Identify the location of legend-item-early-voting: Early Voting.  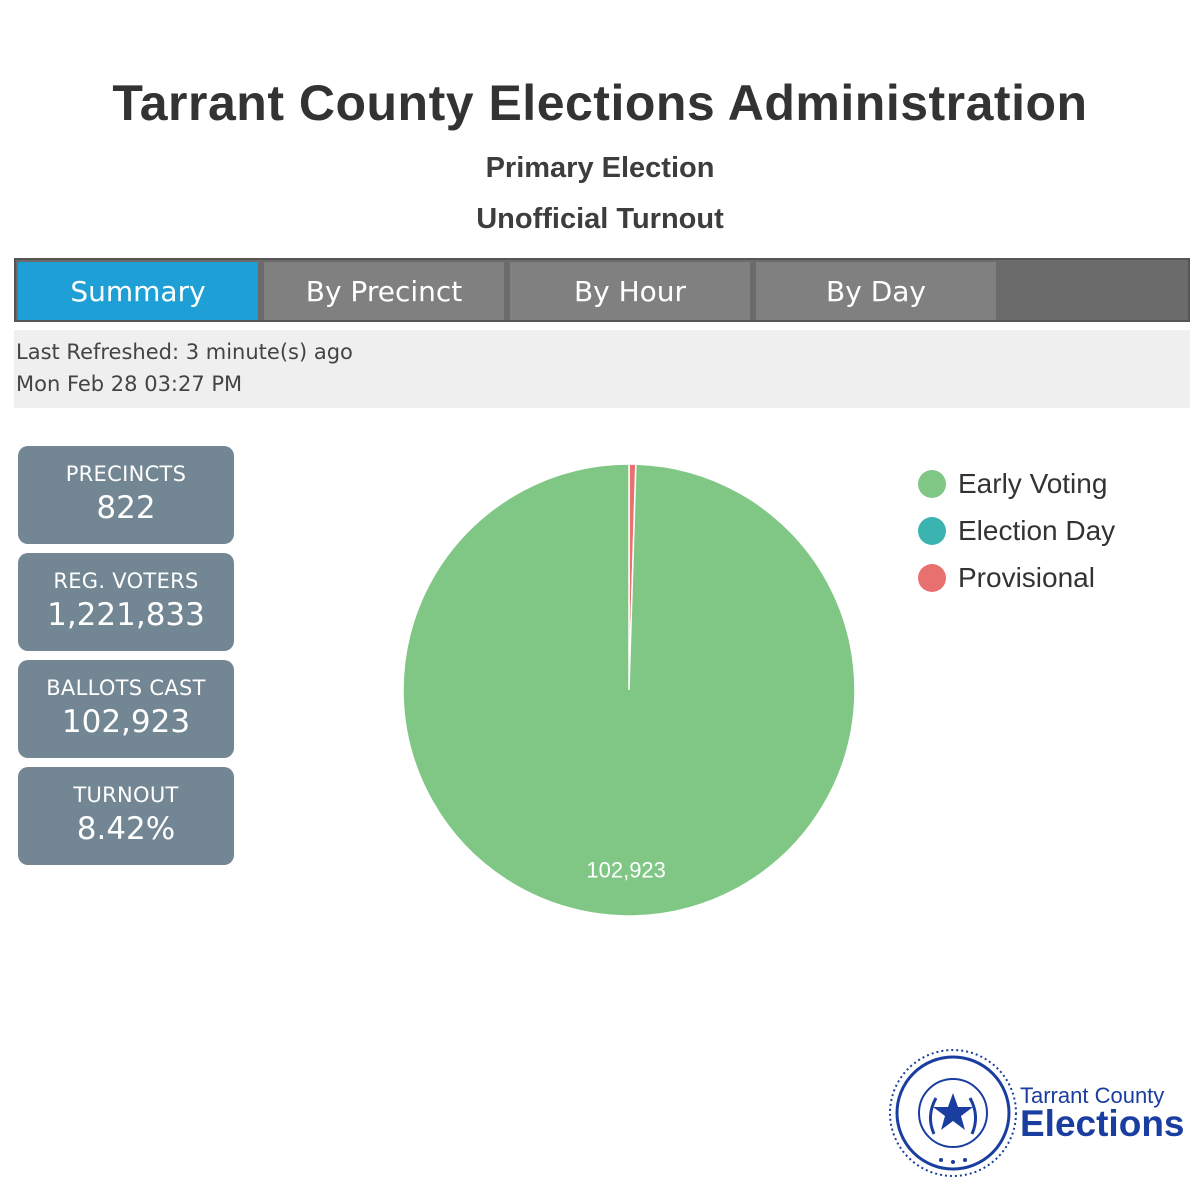
(1016, 483).